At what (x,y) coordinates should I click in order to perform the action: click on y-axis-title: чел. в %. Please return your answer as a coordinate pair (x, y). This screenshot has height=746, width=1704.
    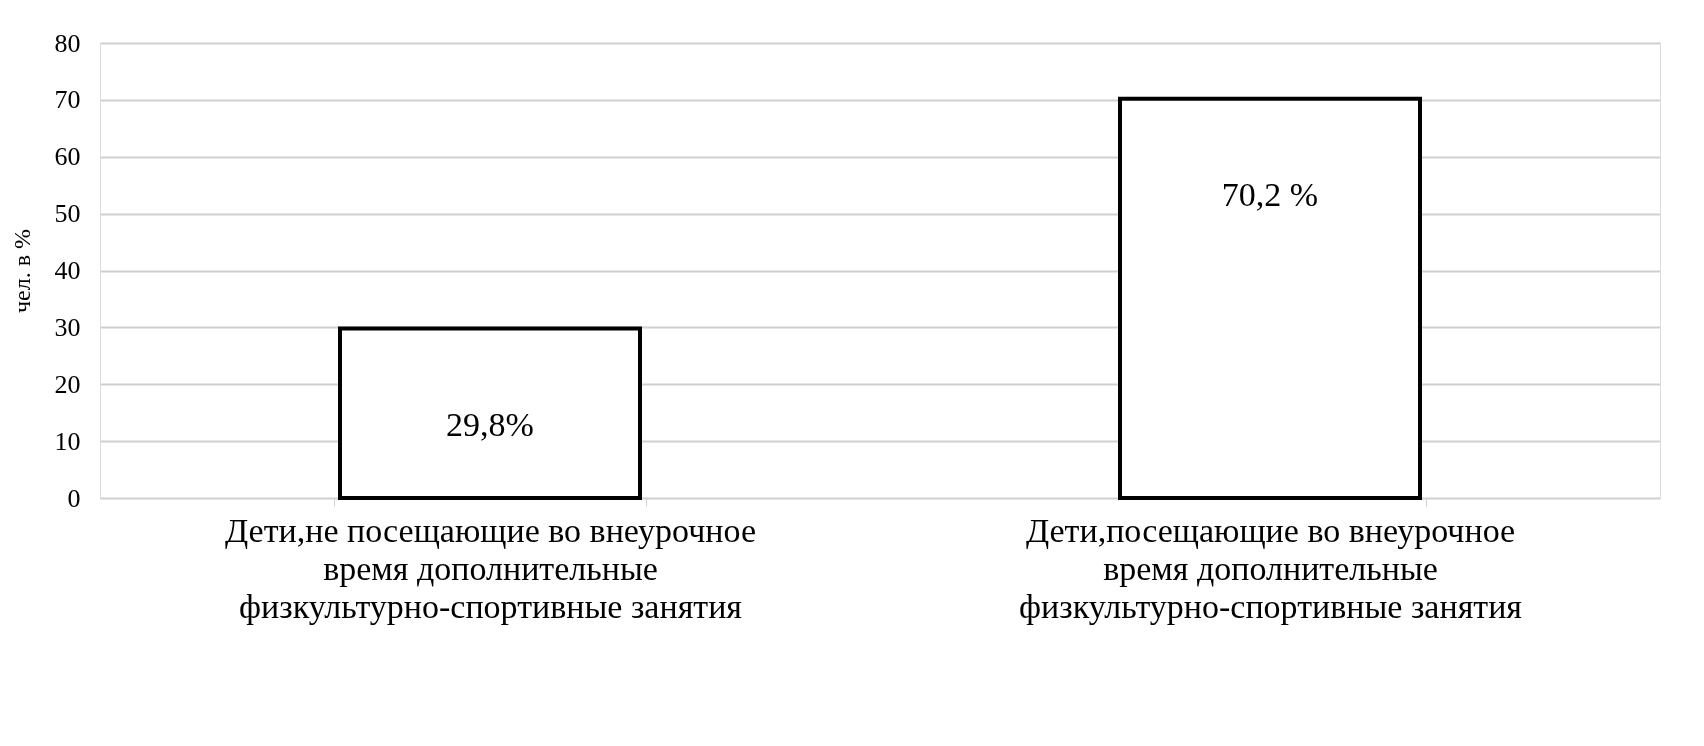
    Looking at the image, I should click on (21, 271).